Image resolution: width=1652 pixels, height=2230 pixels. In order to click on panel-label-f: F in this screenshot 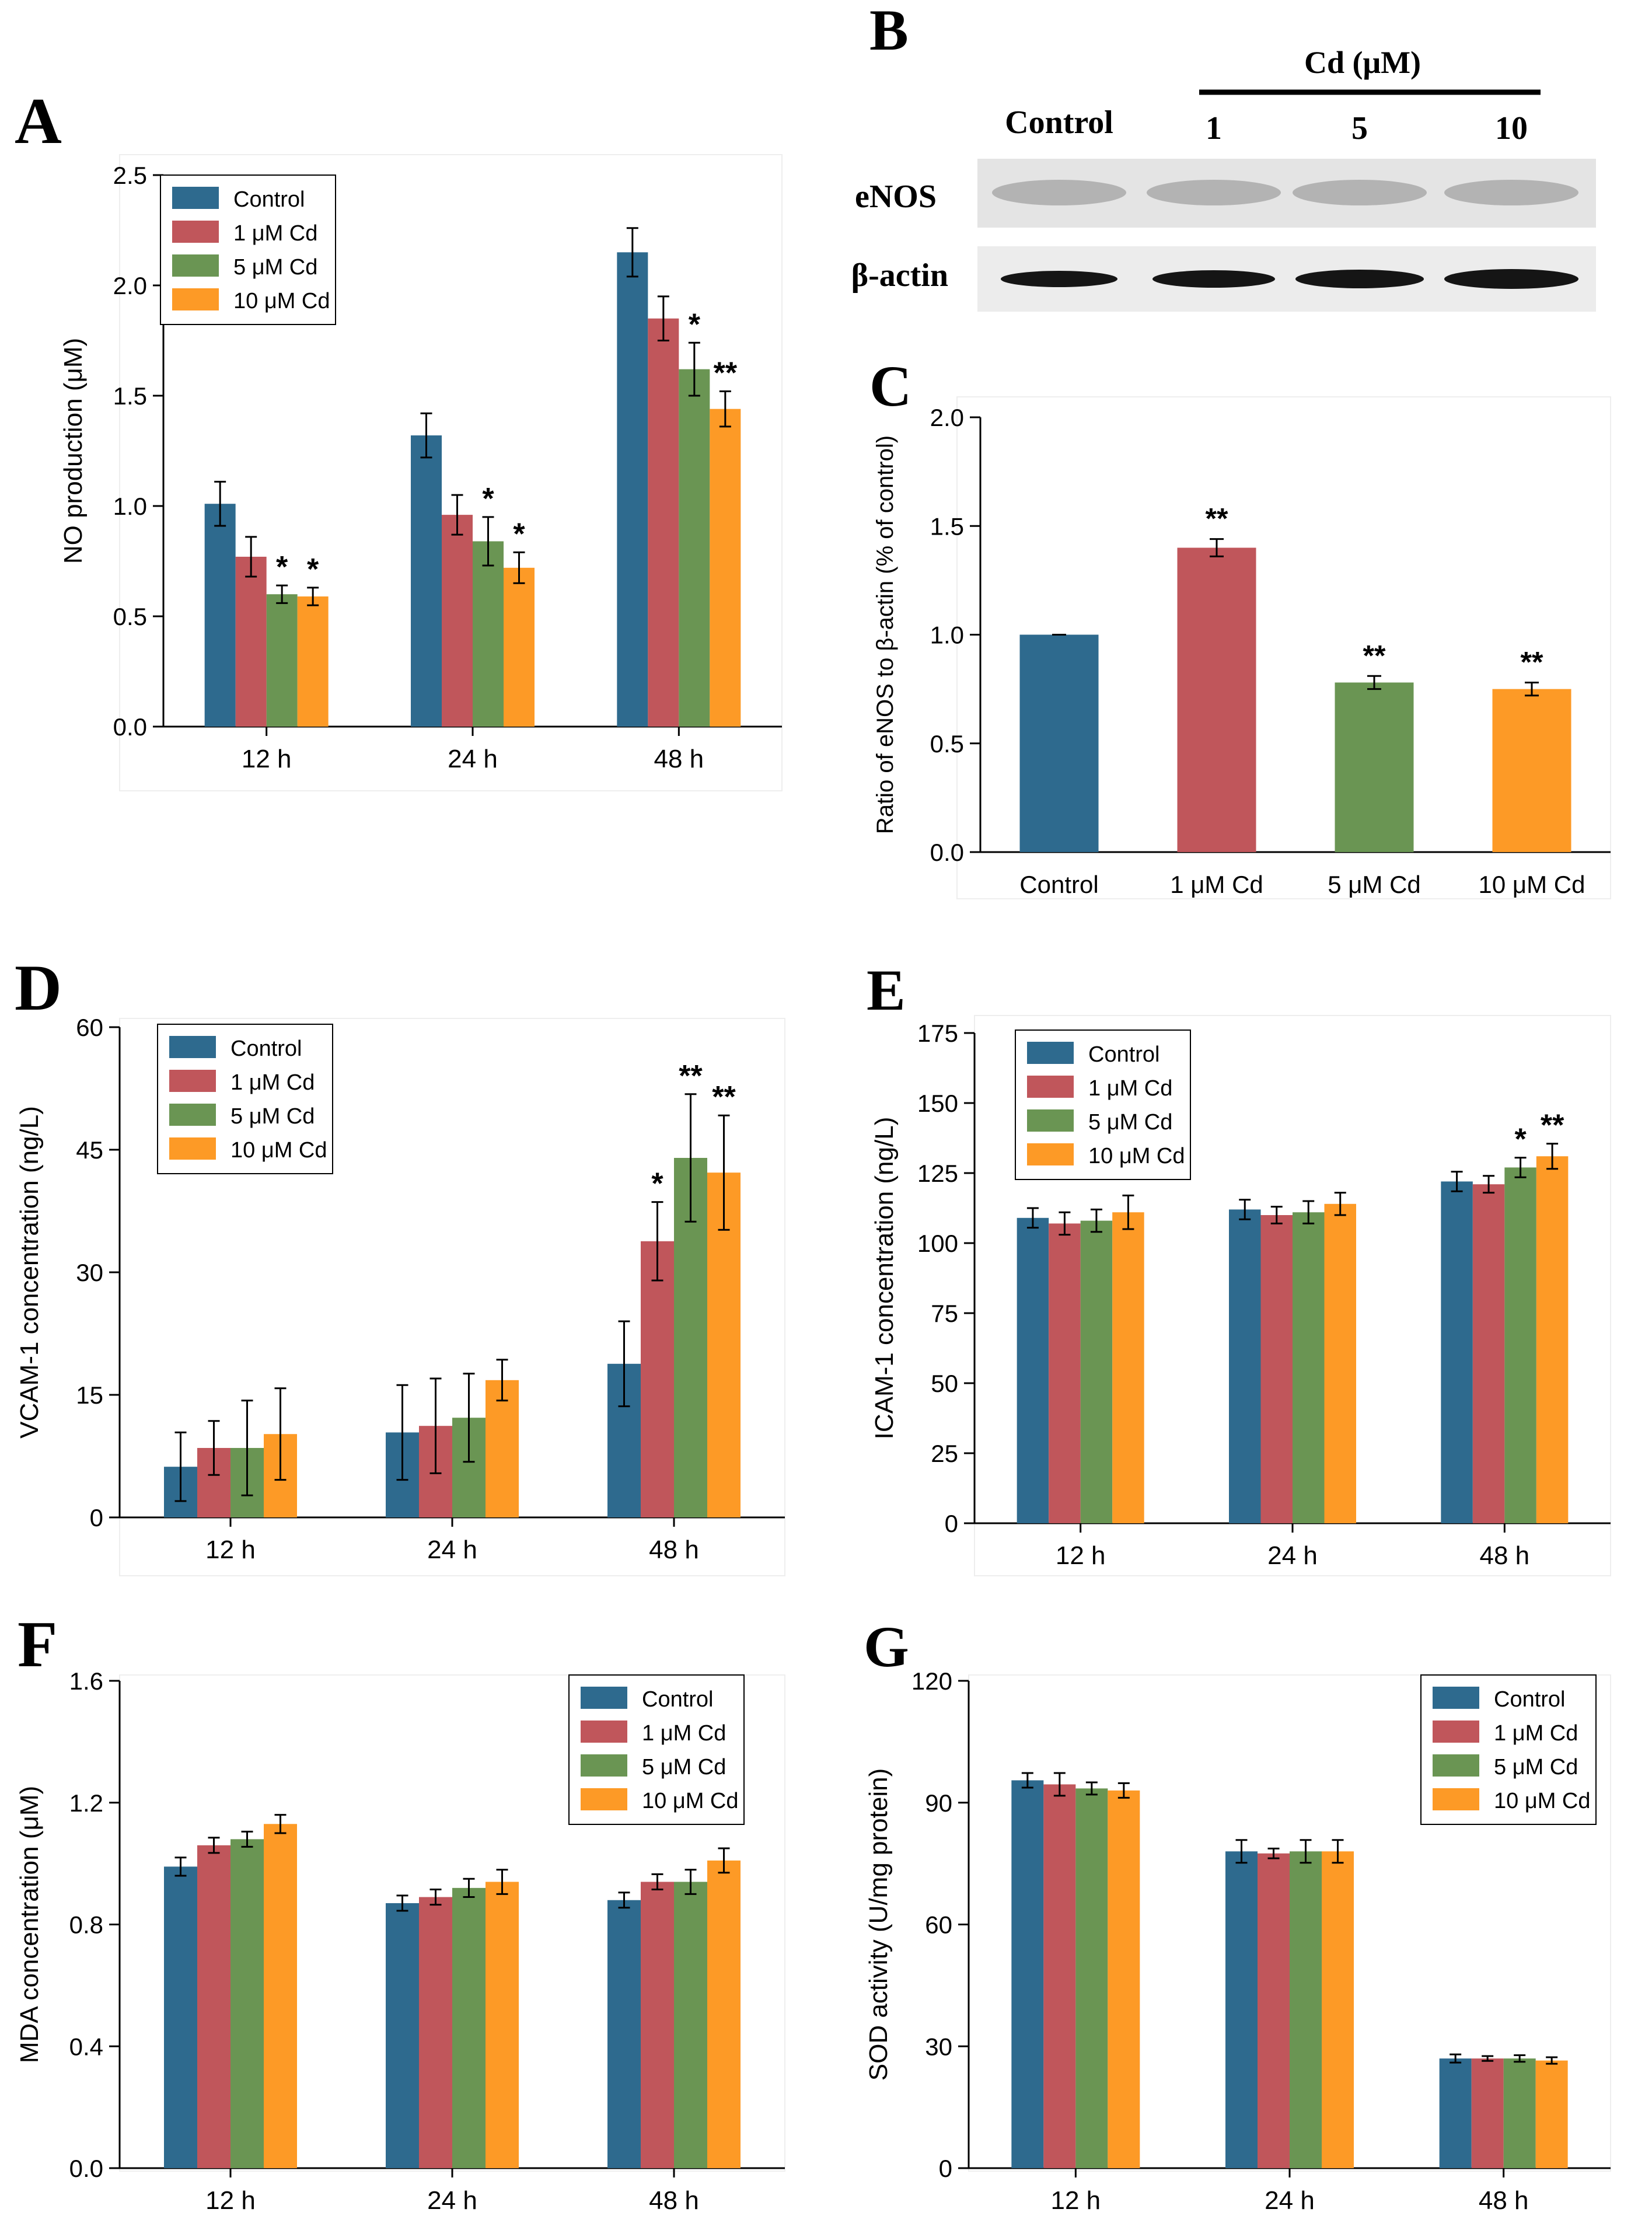, I will do `click(38, 1644)`.